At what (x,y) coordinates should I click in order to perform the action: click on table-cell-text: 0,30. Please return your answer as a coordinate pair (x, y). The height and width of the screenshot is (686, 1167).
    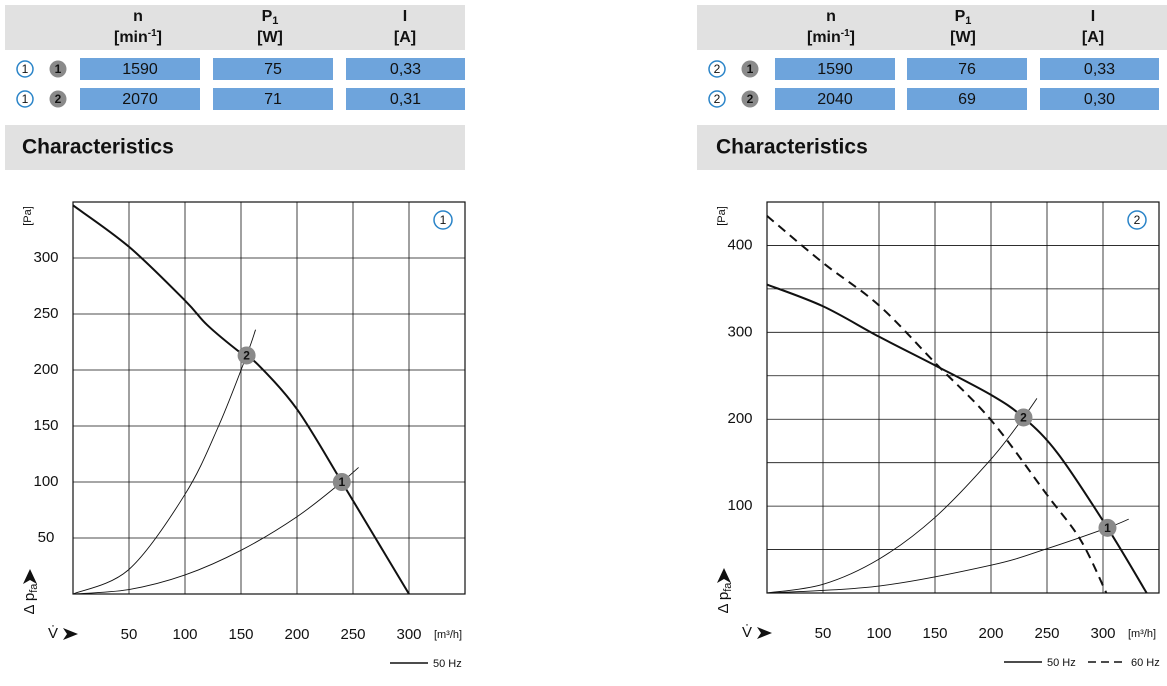
    Looking at the image, I should click on (1099, 99).